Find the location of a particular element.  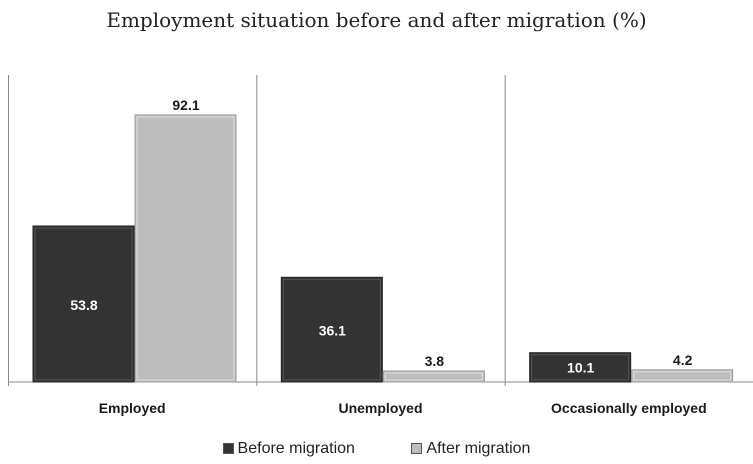

data-label-after-1: 3.8 is located at coordinates (435, 361).